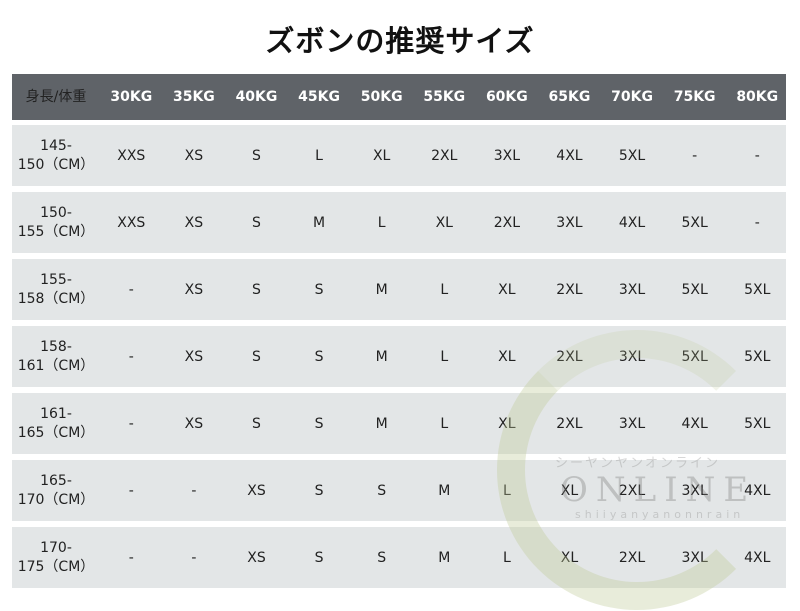 The image size is (800, 611). I want to click on table-row: 170- 175（CM） - - XS S S M L XL 2XL 3XL 4XL, so click(399, 557).